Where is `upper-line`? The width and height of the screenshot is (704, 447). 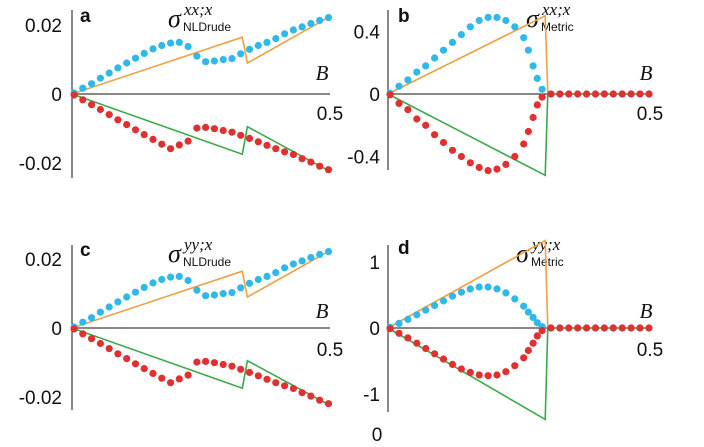 upper-line is located at coordinates (201, 55).